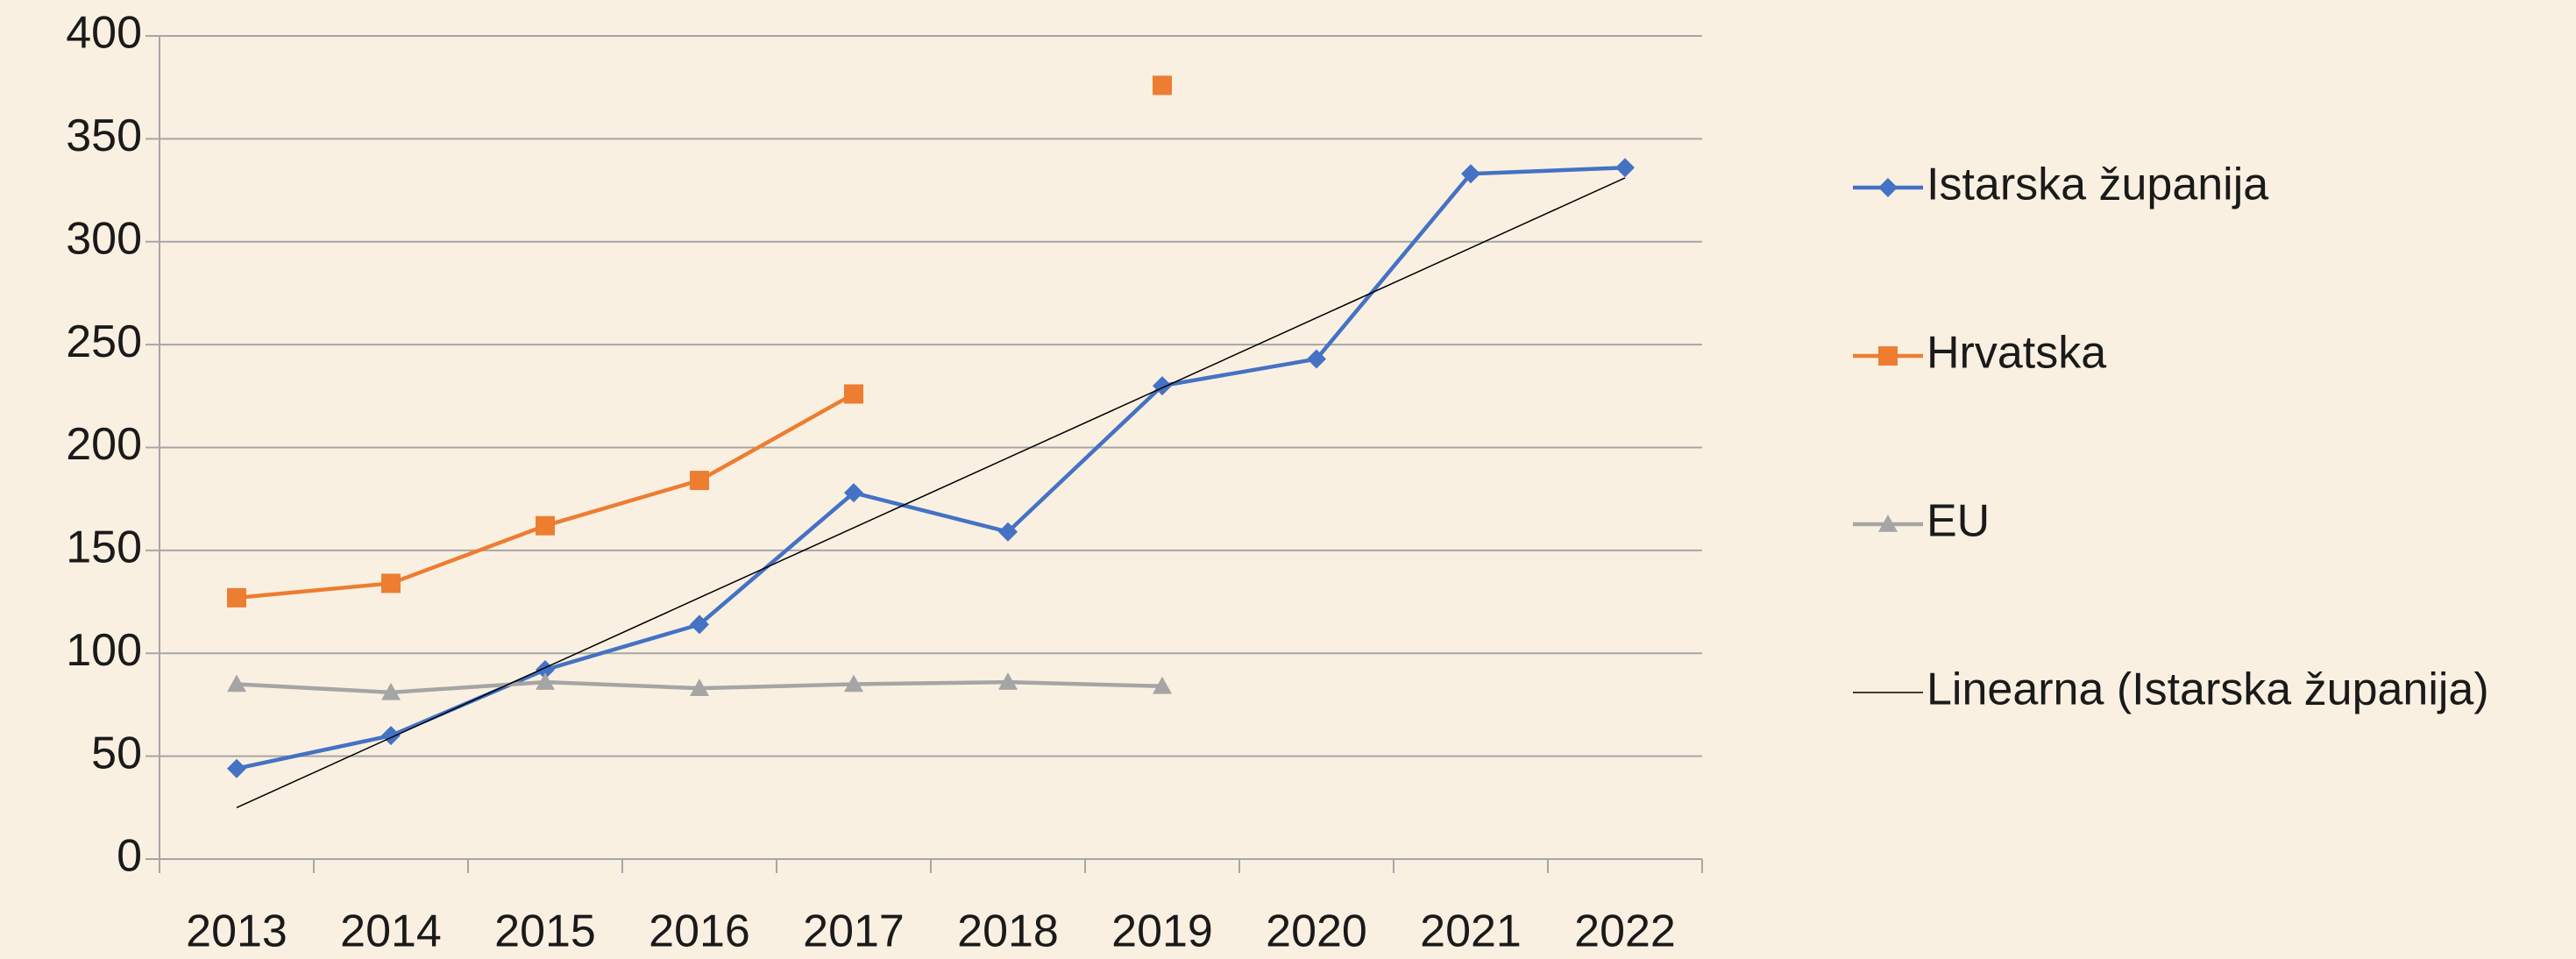  I want to click on legend-label: Istarska županija, so click(2097, 185).